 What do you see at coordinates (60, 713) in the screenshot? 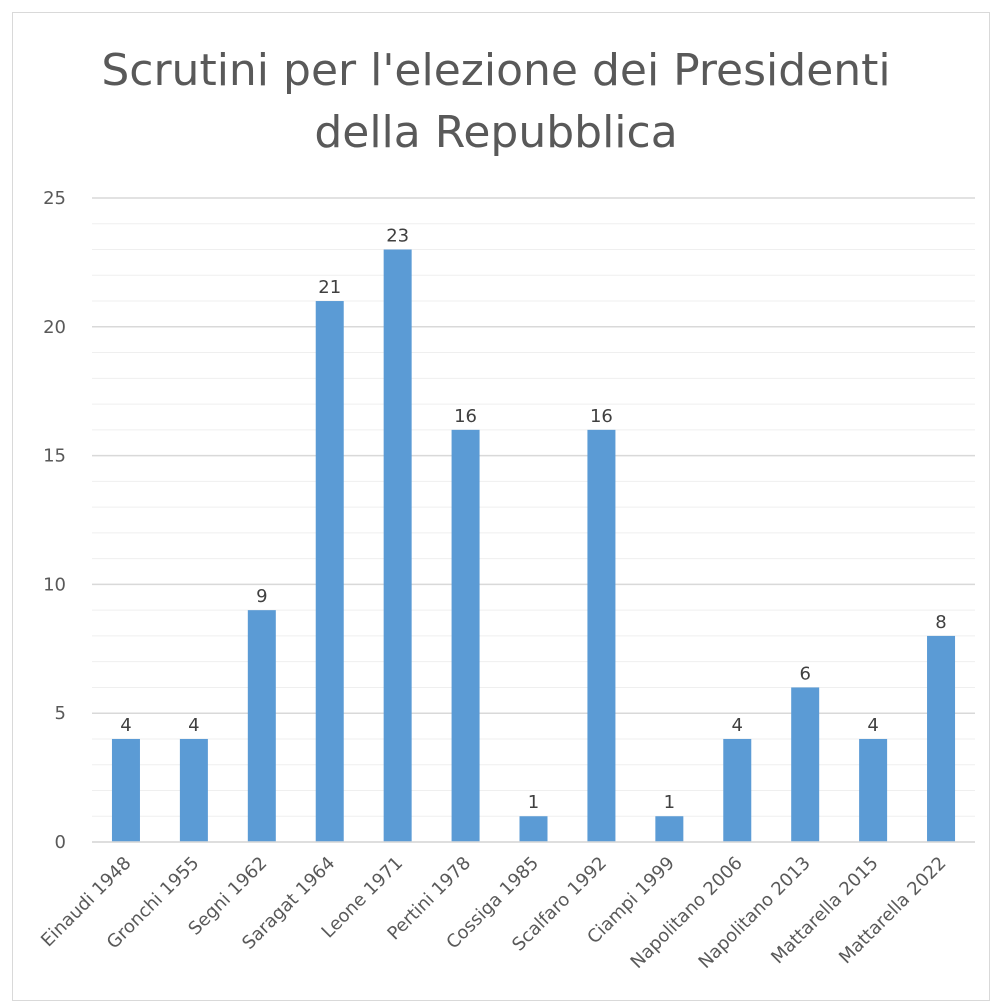
I see `y-tick-label: 5` at bounding box center [60, 713].